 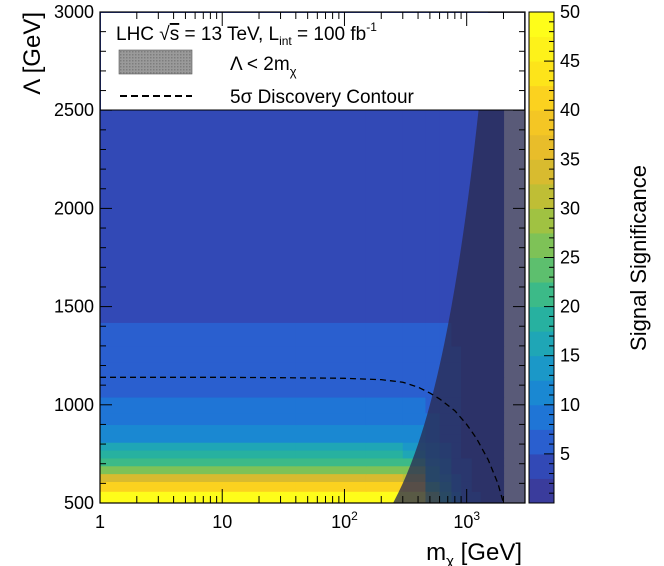 I want to click on legend-excluded-label: Λ < 2mχ, so click(x=263, y=66).